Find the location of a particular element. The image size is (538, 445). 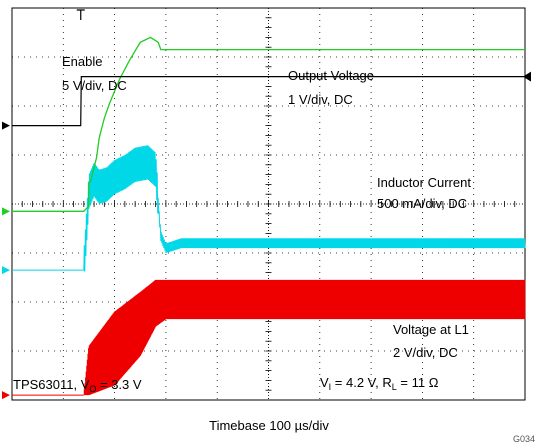

enable-label: Enable is located at coordinates (82, 61).